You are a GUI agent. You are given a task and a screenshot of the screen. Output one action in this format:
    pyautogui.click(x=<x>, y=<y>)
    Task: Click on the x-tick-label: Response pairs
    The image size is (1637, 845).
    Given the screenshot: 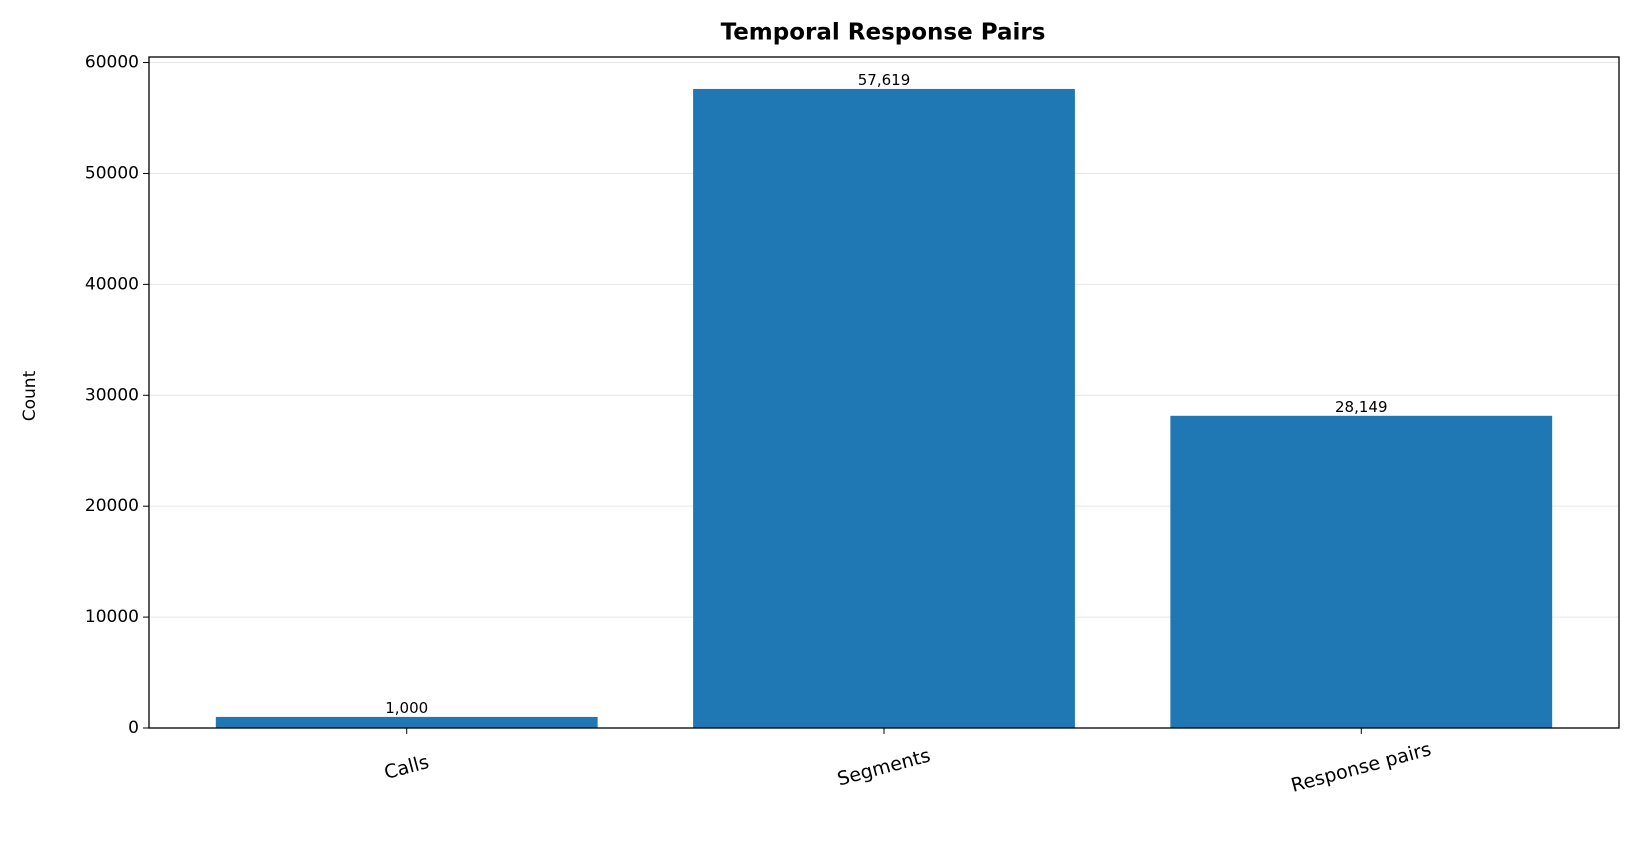 What is the action you would take?
    pyautogui.click(x=1361, y=767)
    